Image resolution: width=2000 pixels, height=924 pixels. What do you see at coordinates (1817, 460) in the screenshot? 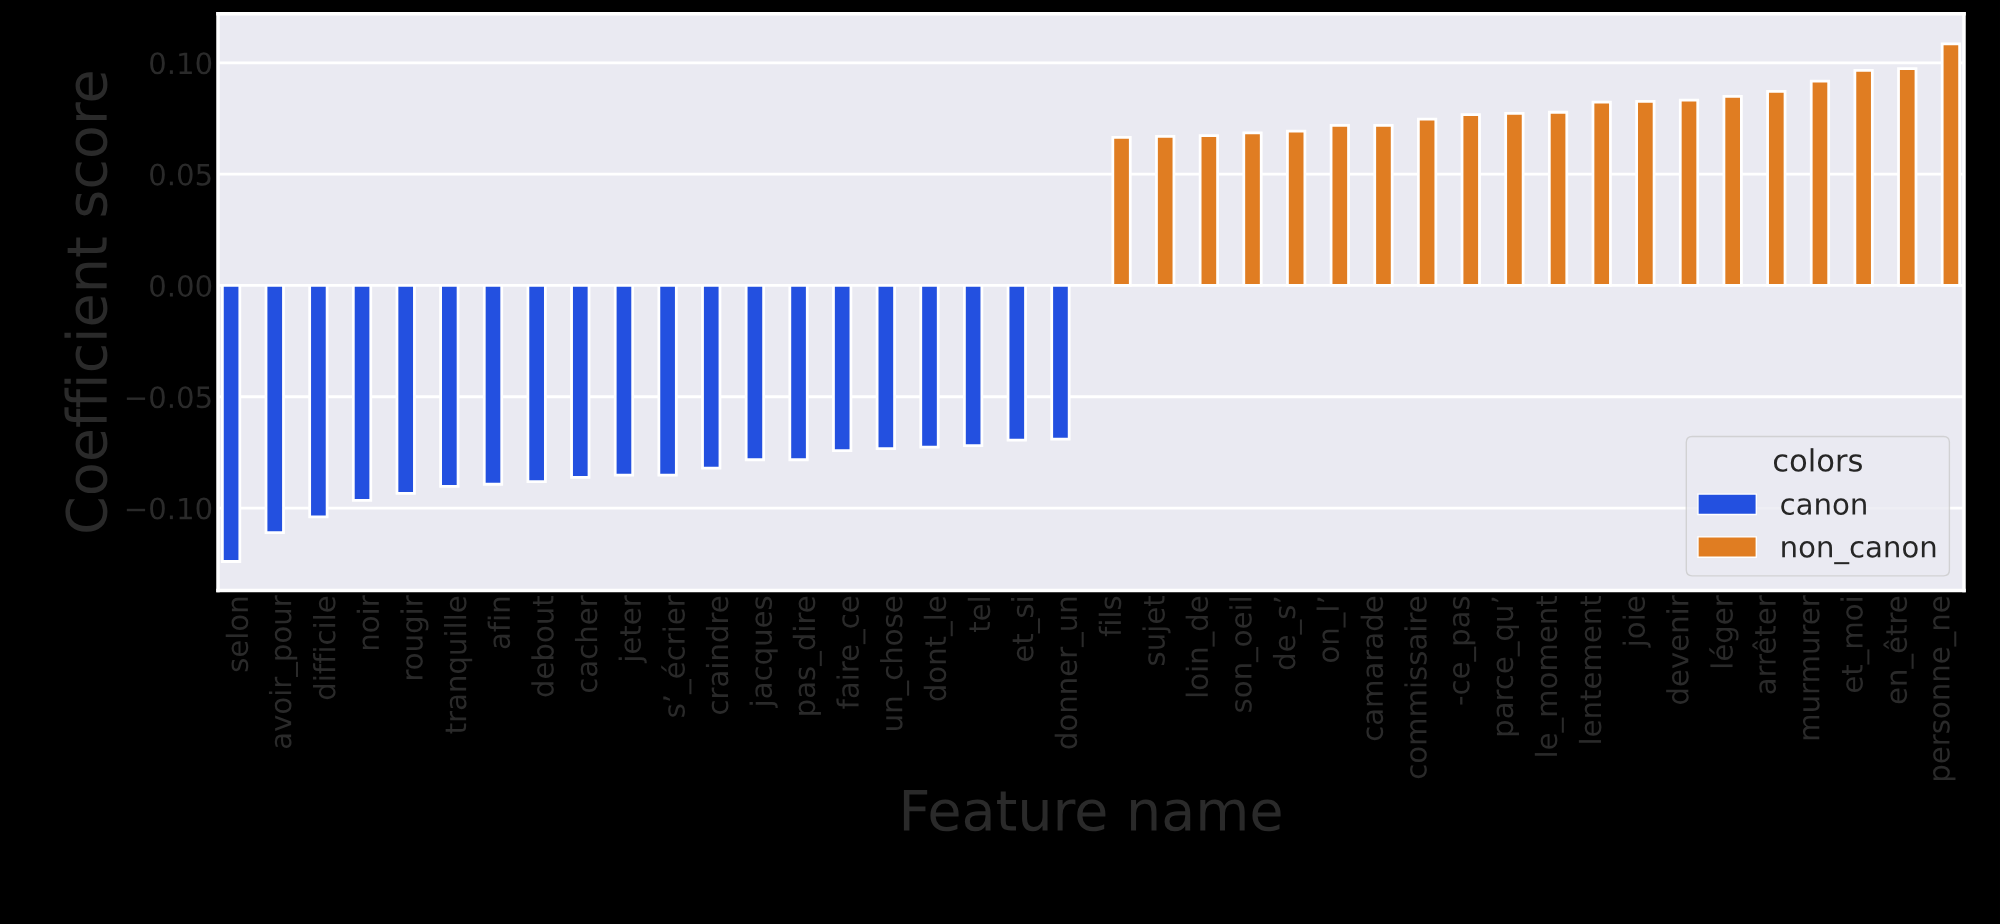
I see `legend-title: colors` at bounding box center [1817, 460].